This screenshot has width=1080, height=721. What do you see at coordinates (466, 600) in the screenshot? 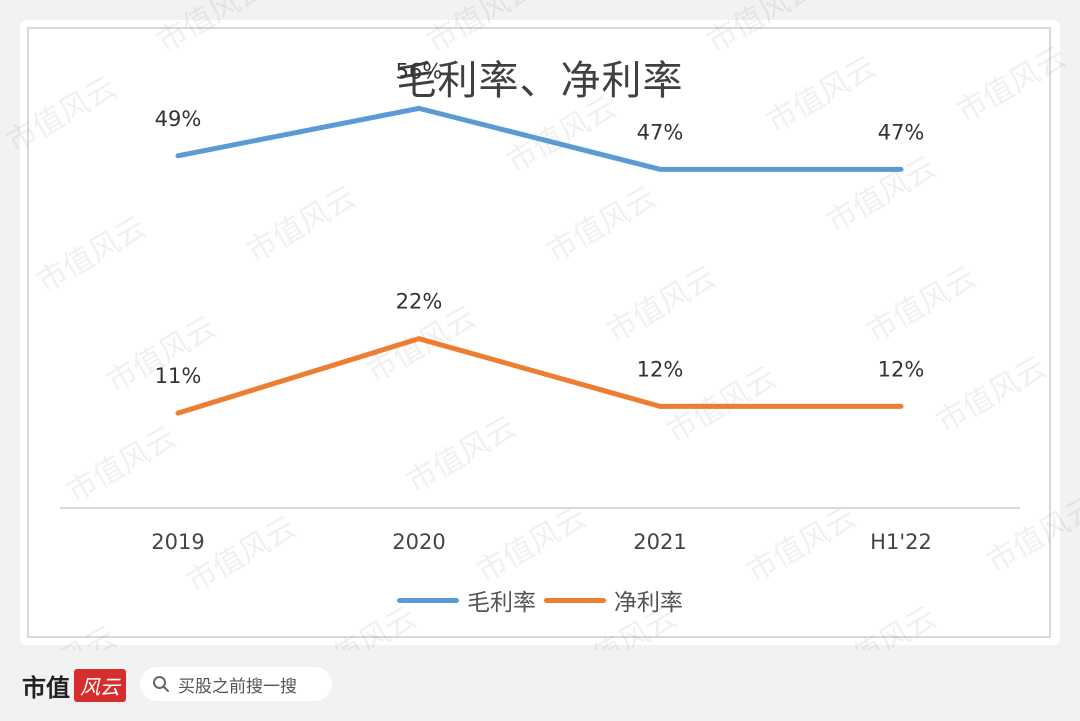
I see `legend-item-gross-margin: 毛利率` at bounding box center [466, 600].